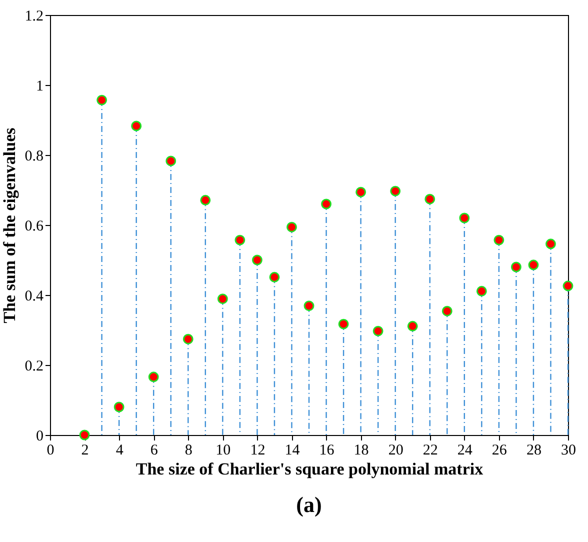 The height and width of the screenshot is (542, 588). Describe the element at coordinates (292, 450) in the screenshot. I see `x-tick-label: 14` at that location.